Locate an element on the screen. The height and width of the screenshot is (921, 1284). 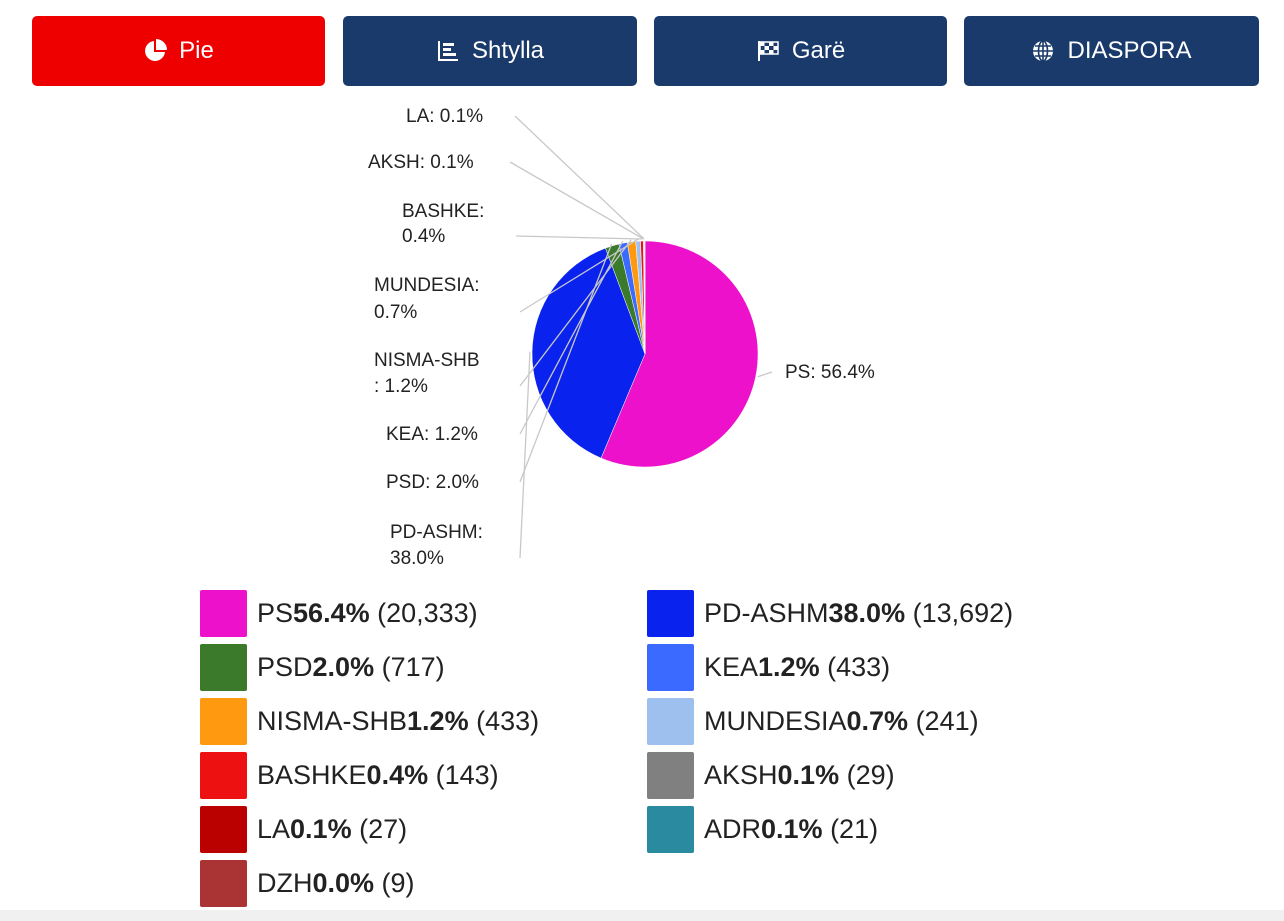
chart-type-tabs: Pie Shtylla Garë DIASPORA is located at coordinates (646, 51).